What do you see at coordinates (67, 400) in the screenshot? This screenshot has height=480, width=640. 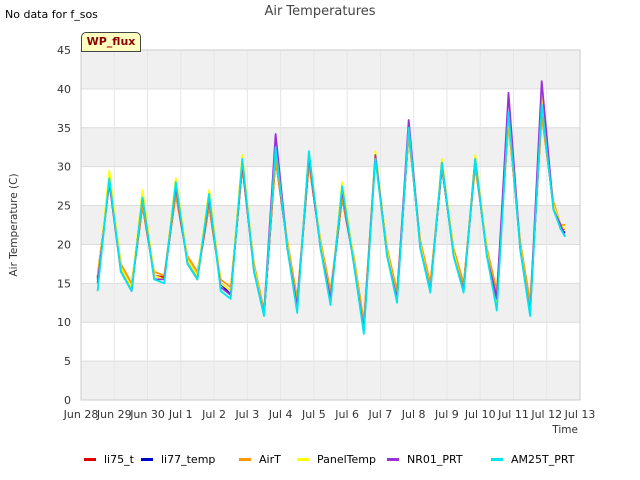 I see `y-tick-label: 0` at bounding box center [67, 400].